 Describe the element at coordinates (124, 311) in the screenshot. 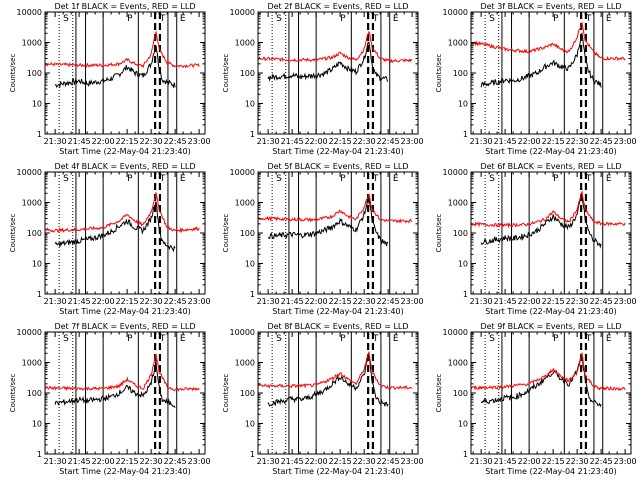

I see `x-axis-label: Start Time (22-May-04 21:23:40)` at that location.